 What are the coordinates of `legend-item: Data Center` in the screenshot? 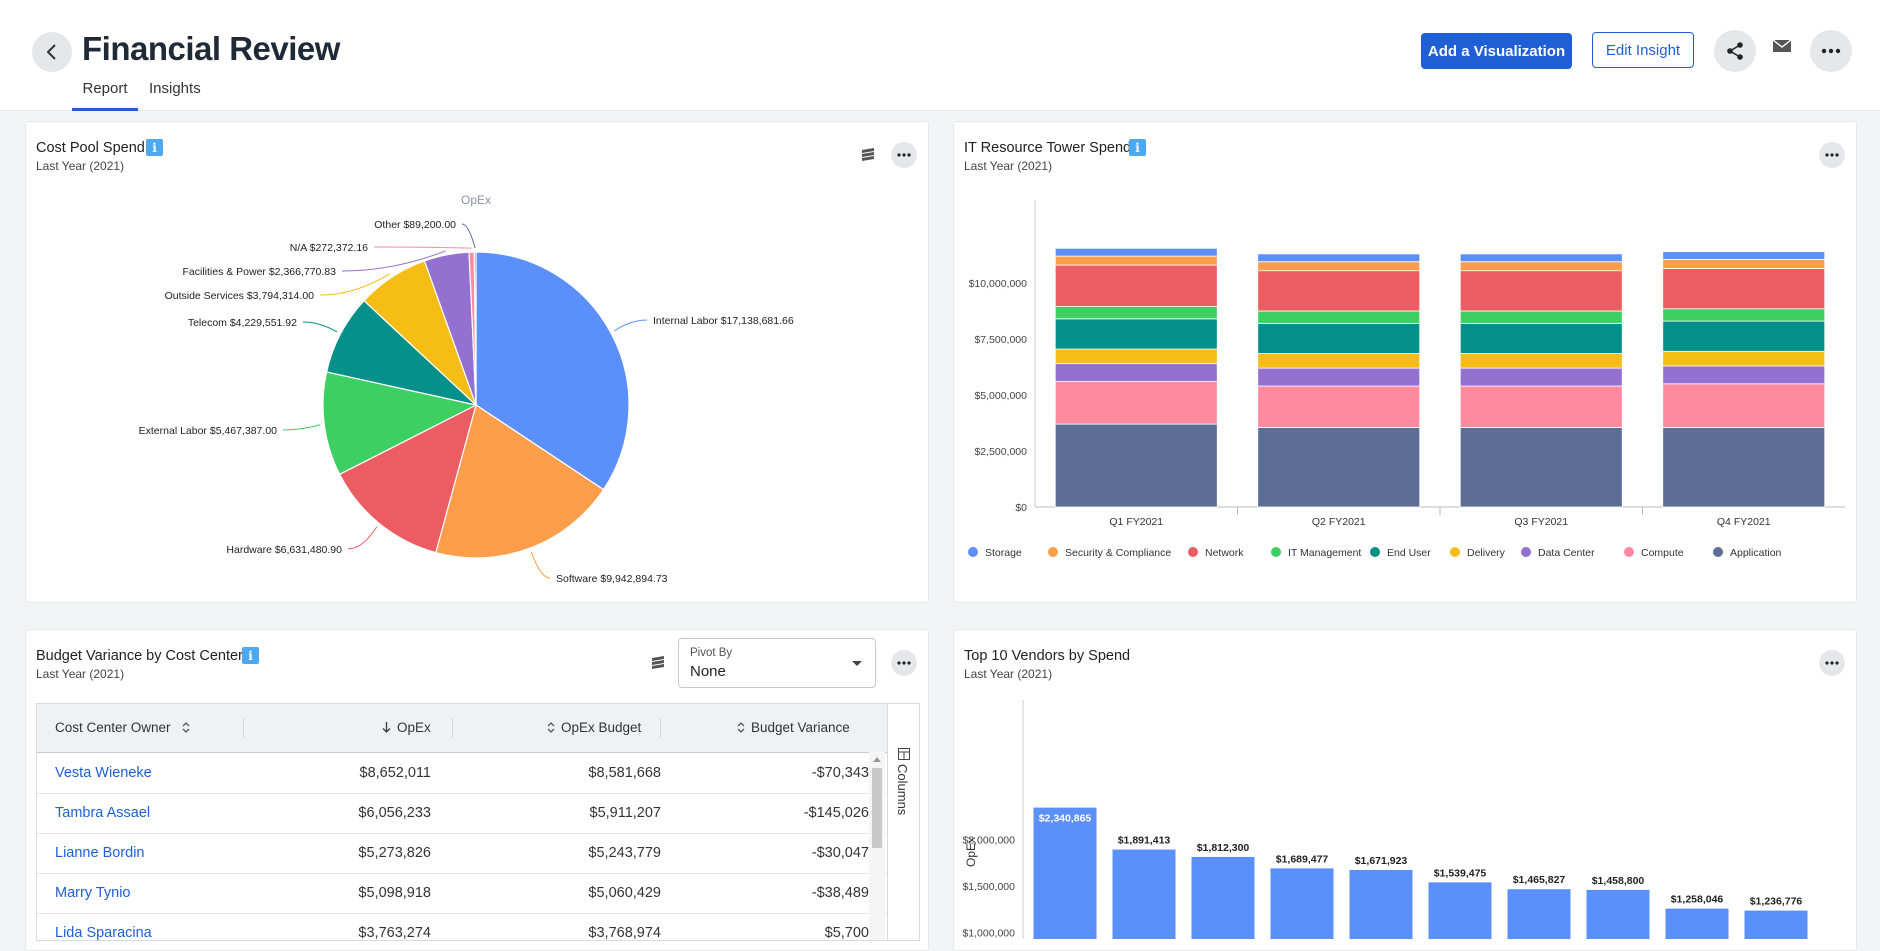 It's located at (1558, 553).